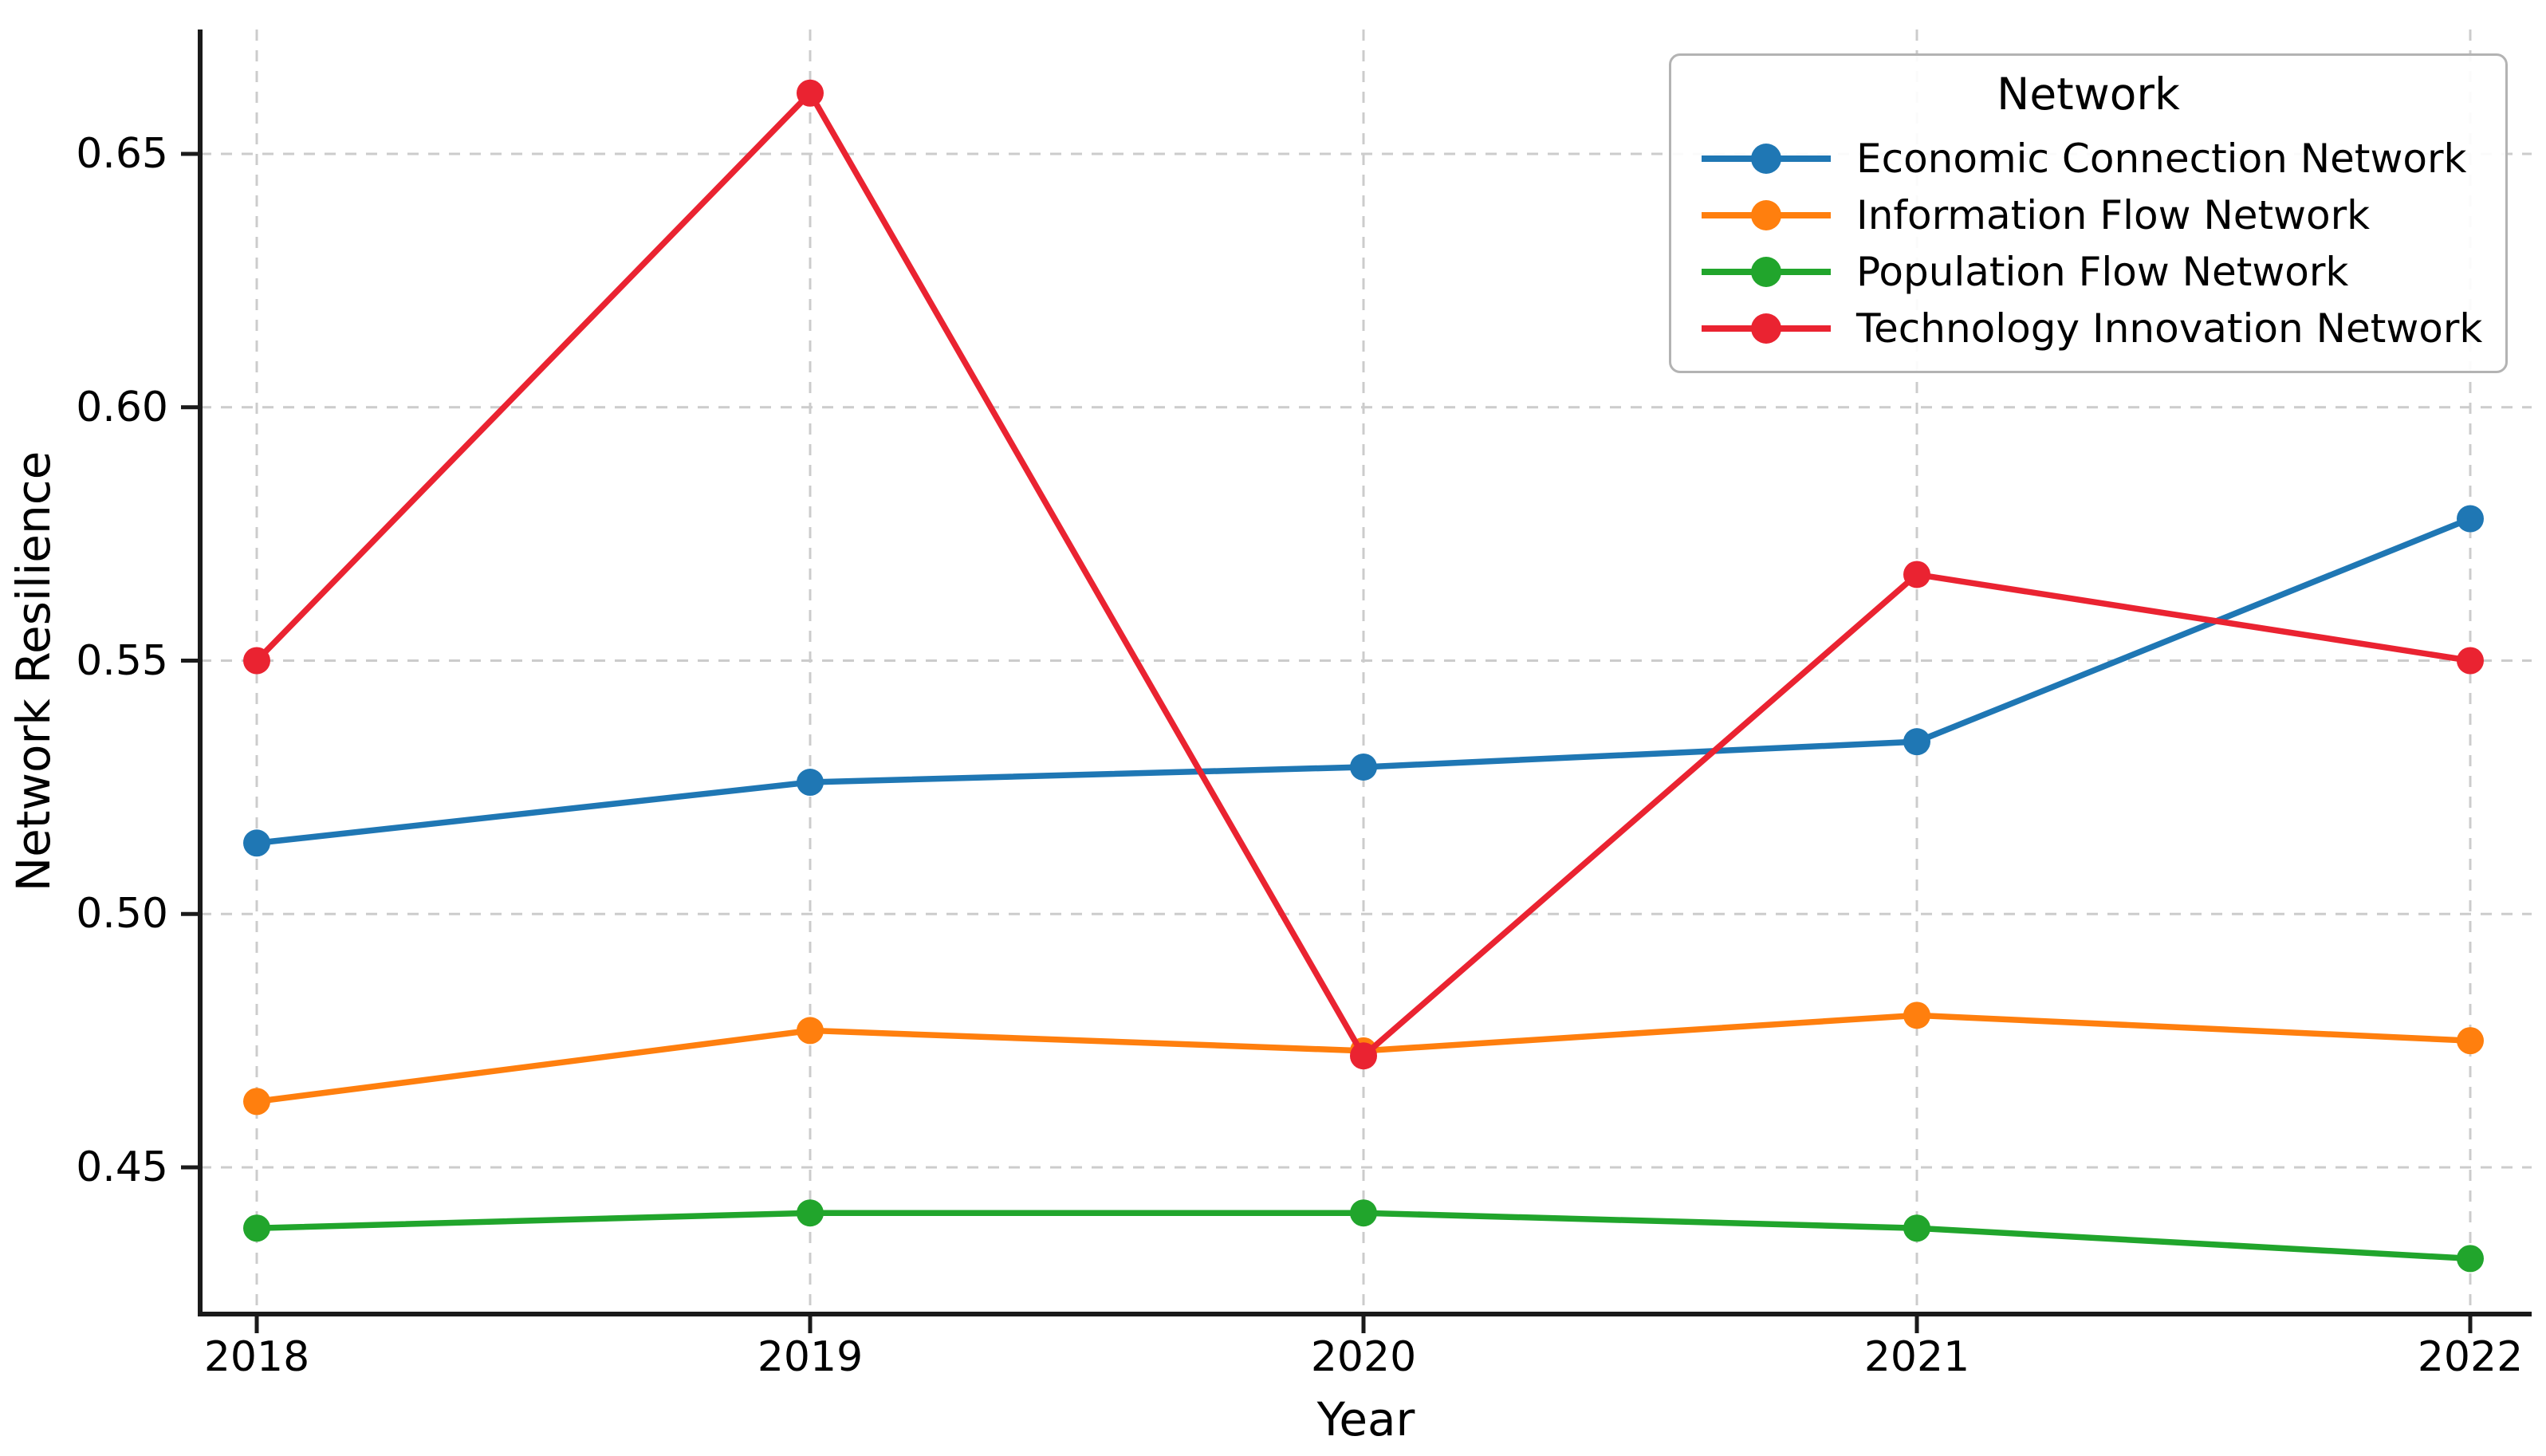  I want to click on legend-item-label: Economic Connection Network, so click(2161, 159).